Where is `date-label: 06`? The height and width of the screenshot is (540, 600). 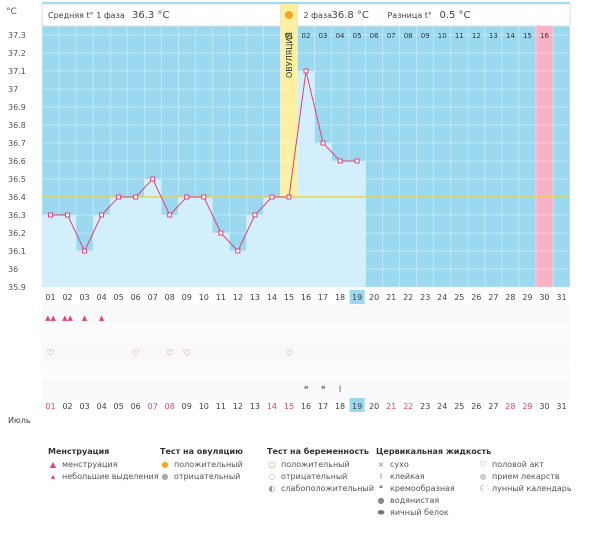
date-label: 06 is located at coordinates (136, 406).